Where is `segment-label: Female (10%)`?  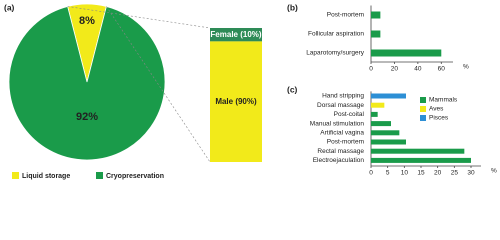 segment-label: Female (10%) is located at coordinates (235, 34).